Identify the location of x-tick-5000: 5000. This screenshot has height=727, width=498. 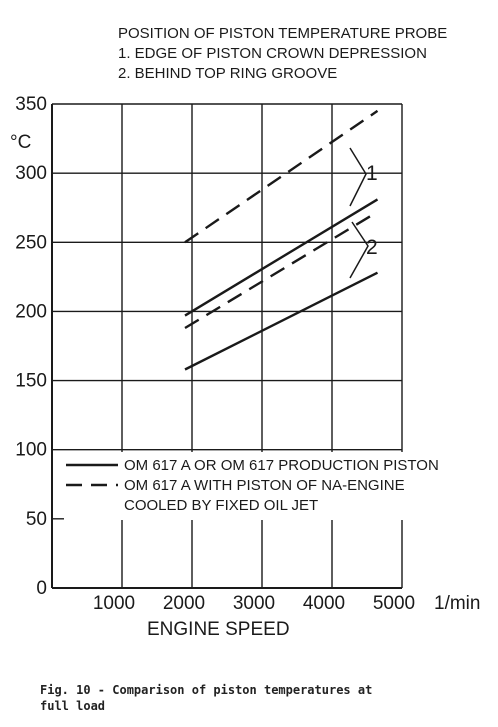
(394, 603).